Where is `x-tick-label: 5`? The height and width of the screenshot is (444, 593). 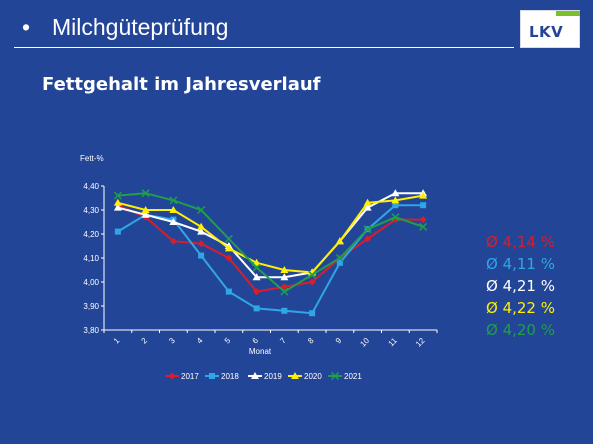
x-tick-label: 5 is located at coordinates (228, 341).